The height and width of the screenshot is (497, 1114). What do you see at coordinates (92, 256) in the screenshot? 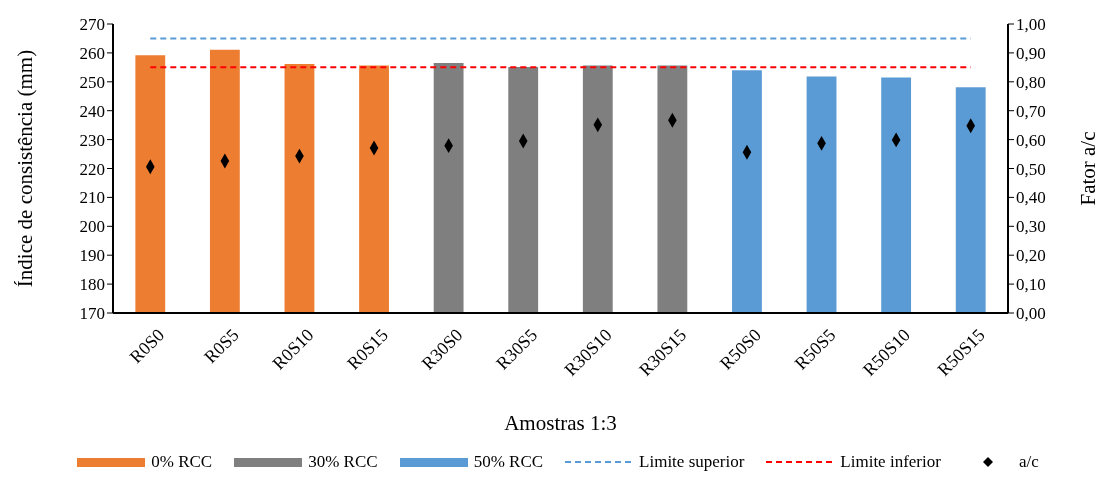
I see `y-tick-label: 190` at bounding box center [92, 256].